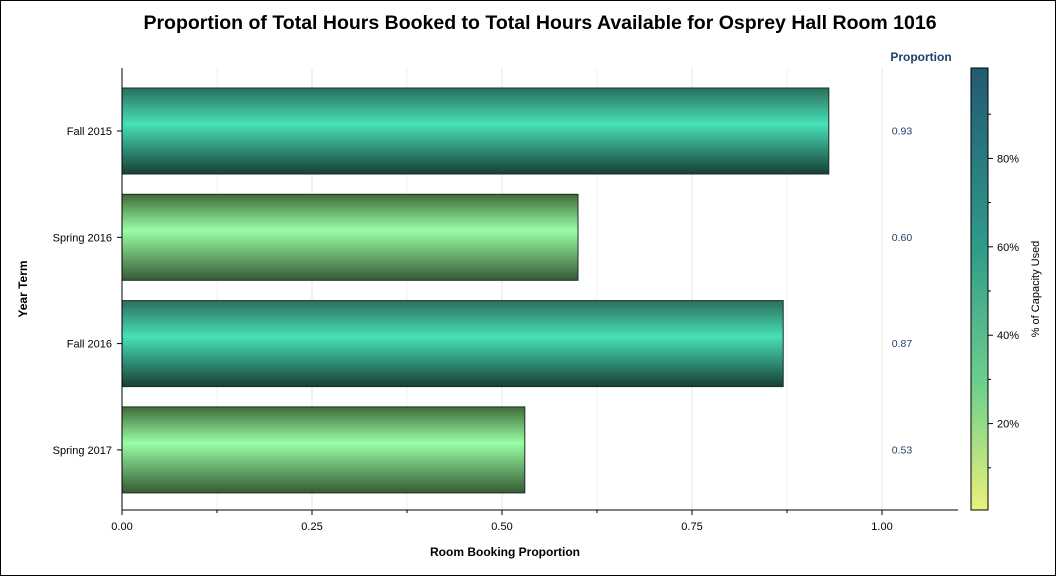  What do you see at coordinates (902, 132) in the screenshot?
I see `proportion-value: 0.93` at bounding box center [902, 132].